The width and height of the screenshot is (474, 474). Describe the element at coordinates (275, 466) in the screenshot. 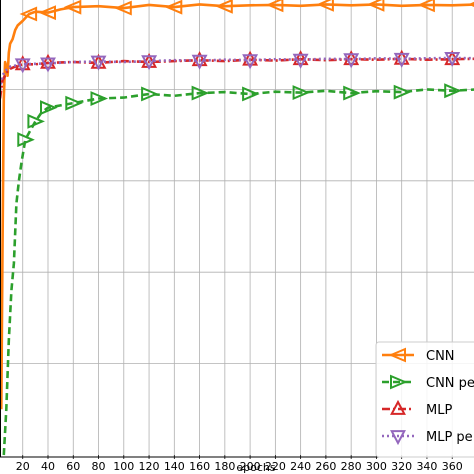

I see `x-tick-label: 220` at that location.